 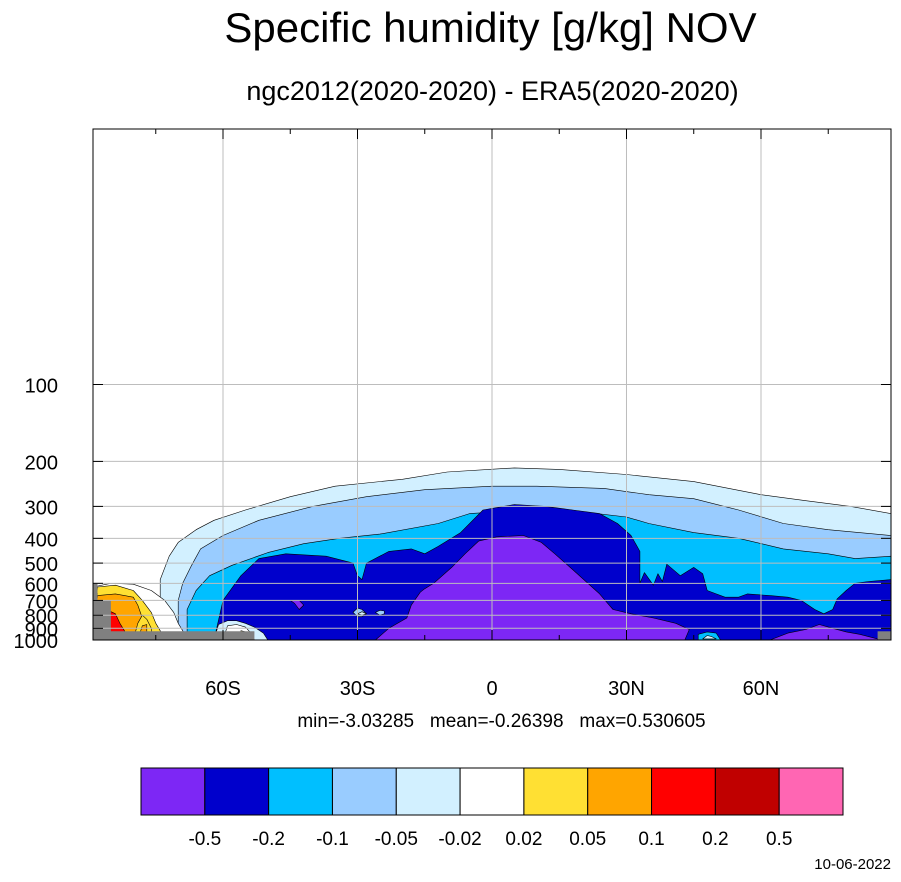 I want to click on colorbar-label: -0.05, so click(x=396, y=839).